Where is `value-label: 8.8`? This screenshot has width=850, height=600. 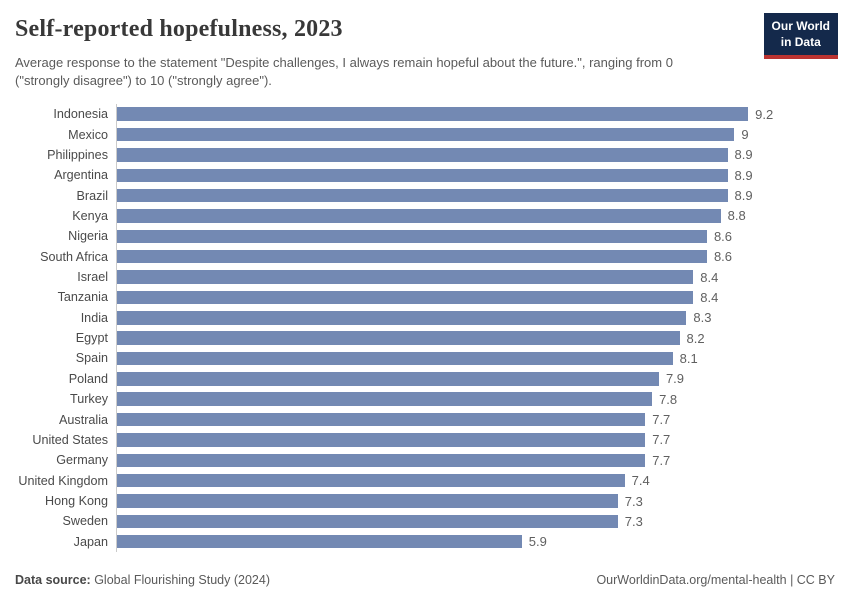 value-label: 8.8 is located at coordinates (736, 216).